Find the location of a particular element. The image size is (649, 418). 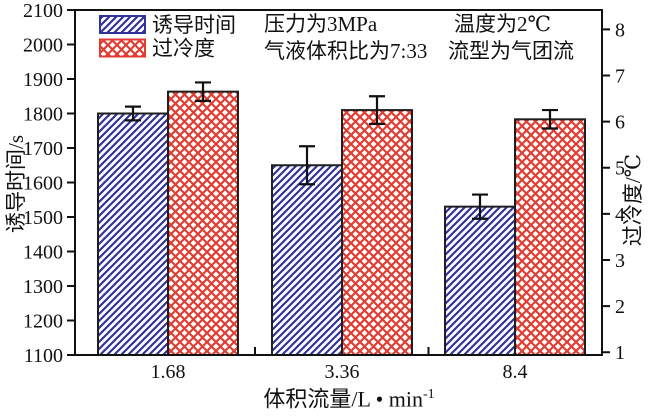

right-axis-tick-label: 3 is located at coordinates (620, 261).